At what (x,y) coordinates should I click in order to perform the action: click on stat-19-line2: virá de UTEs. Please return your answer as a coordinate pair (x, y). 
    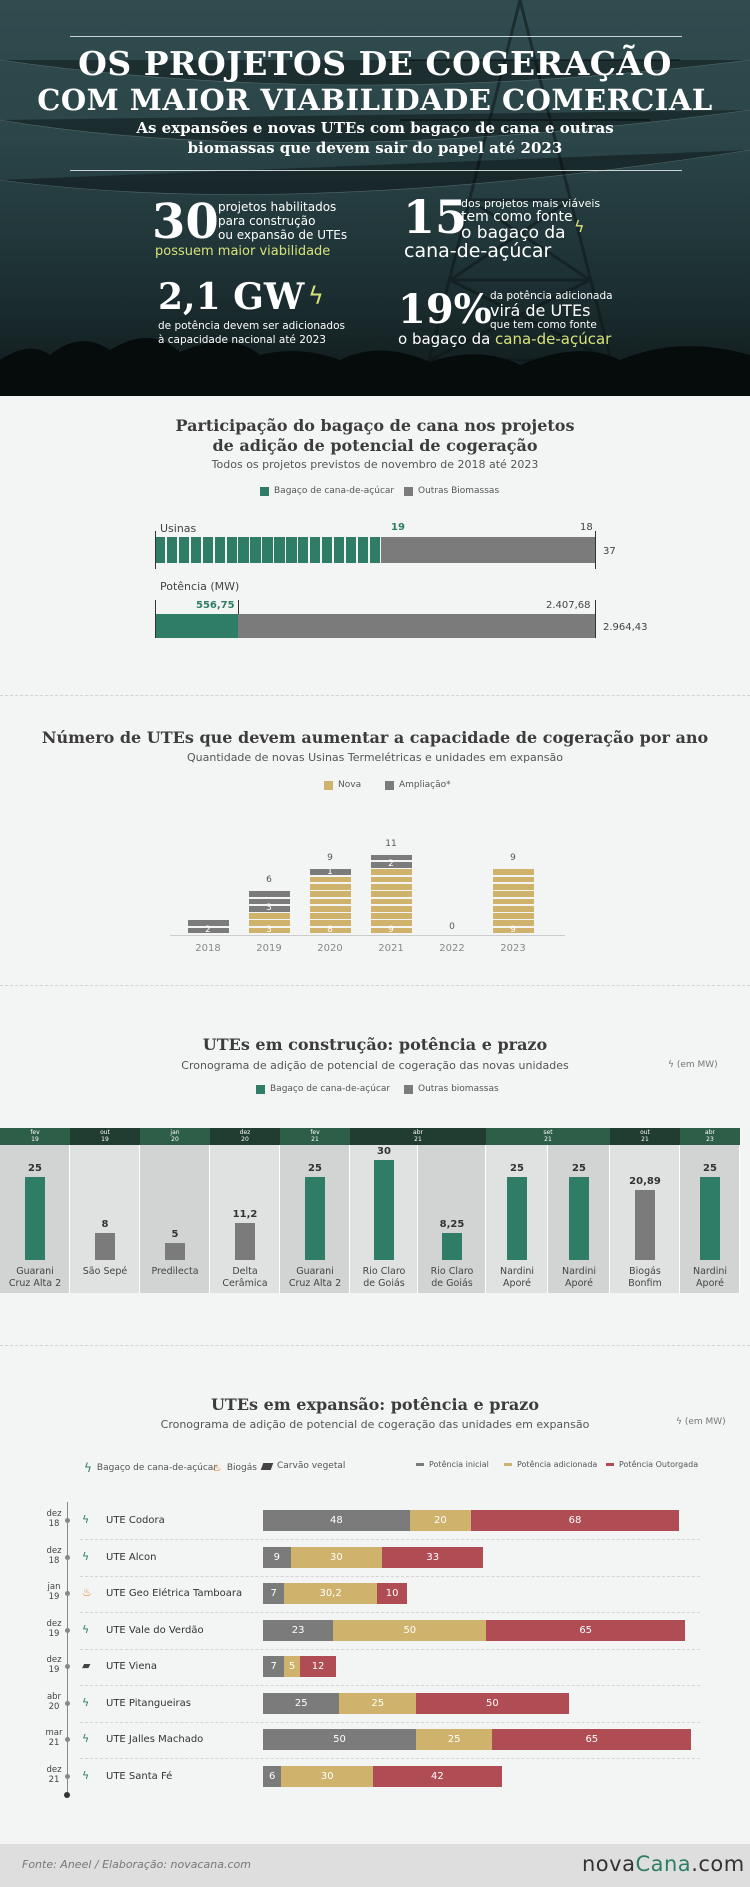
    Looking at the image, I should click on (540, 310).